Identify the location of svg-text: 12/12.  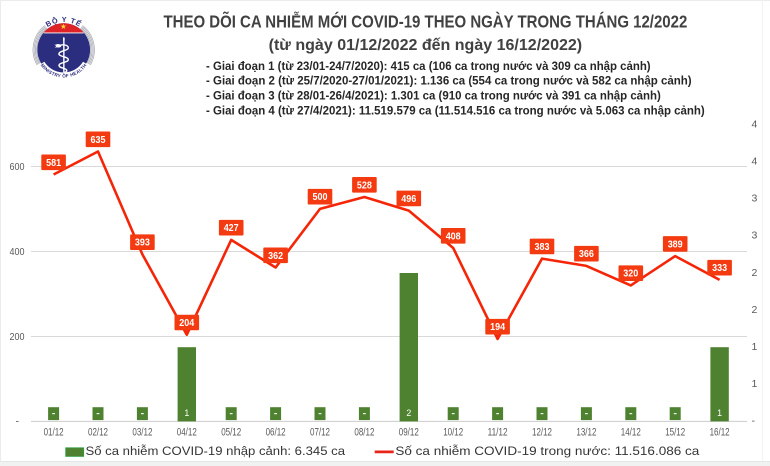
(542, 433).